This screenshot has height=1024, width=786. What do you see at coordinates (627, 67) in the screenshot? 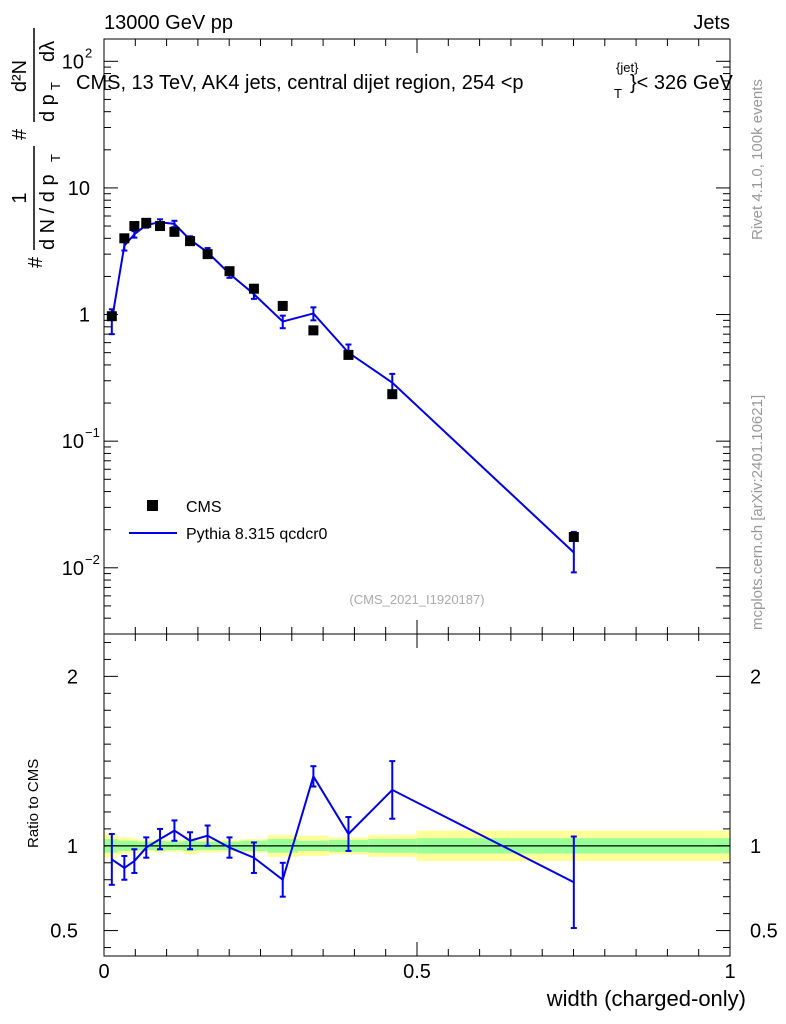
I see `title-superscript: {jet}` at bounding box center [627, 67].